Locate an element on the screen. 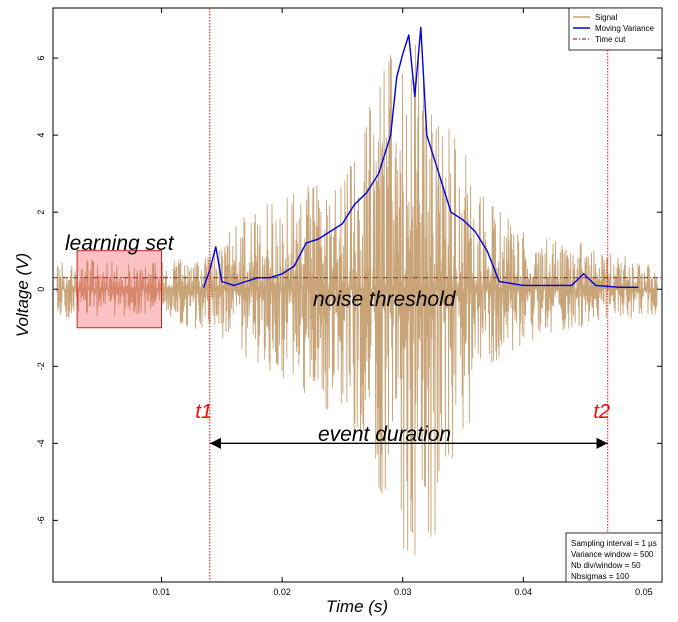 Image resolution: width=678 pixels, height=622 pixels. noise-threshold-label: noise threshold is located at coordinates (385, 299).